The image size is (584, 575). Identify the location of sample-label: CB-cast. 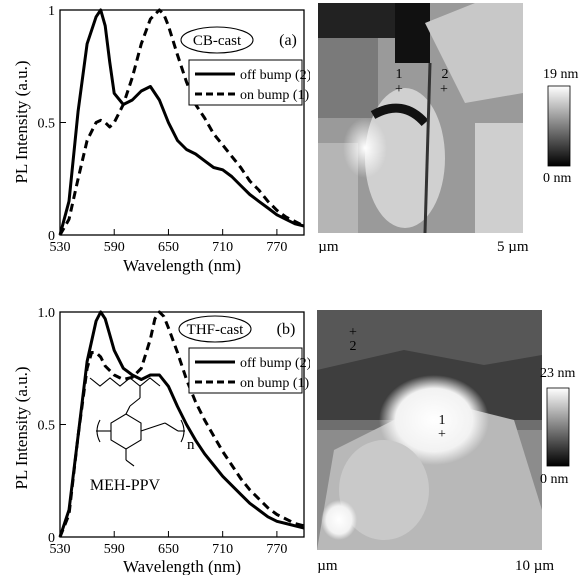
(217, 41).